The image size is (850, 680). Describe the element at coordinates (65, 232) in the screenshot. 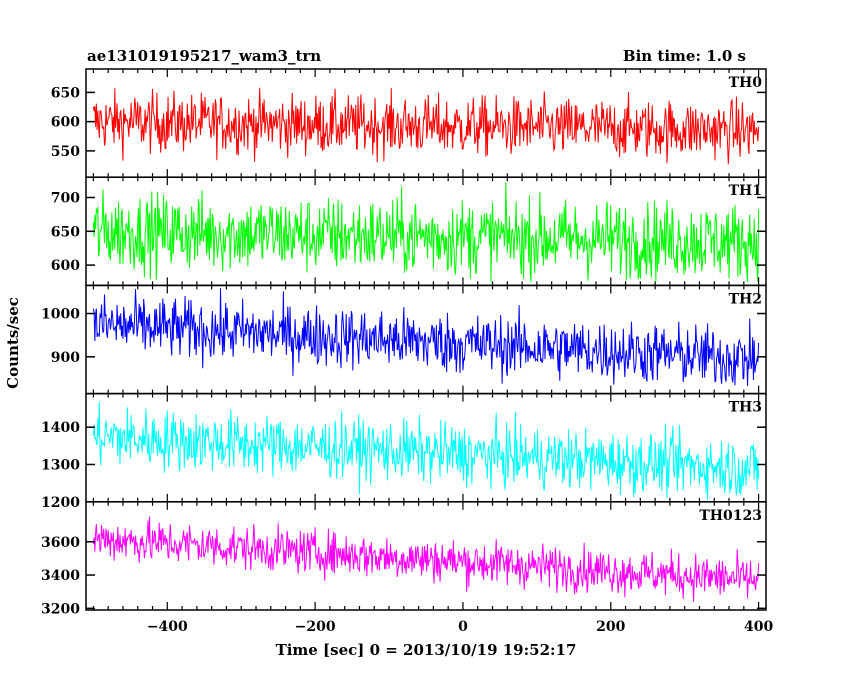

I see `y-tick-label-th1: 650` at that location.